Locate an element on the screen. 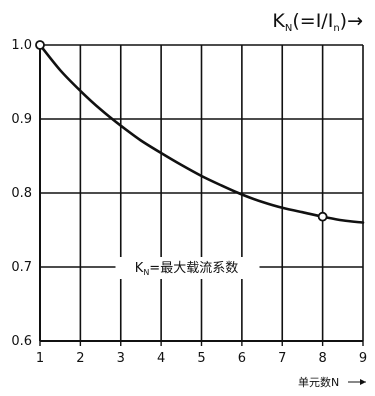 The width and height of the screenshot is (375, 396). x-axis-label: 单元数N is located at coordinates (332, 382).